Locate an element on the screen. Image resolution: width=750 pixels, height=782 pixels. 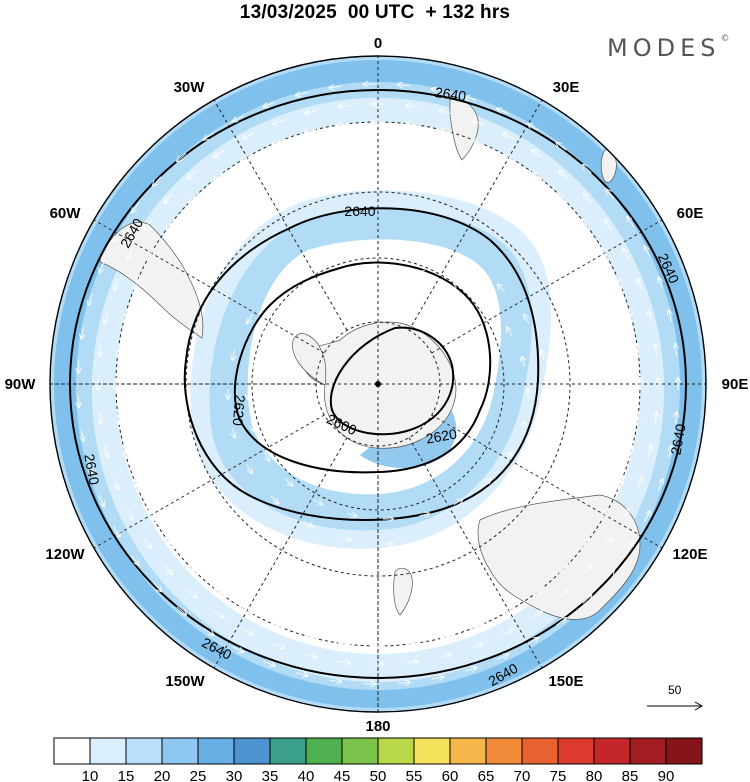
south-america is located at coordinates (151, 280).